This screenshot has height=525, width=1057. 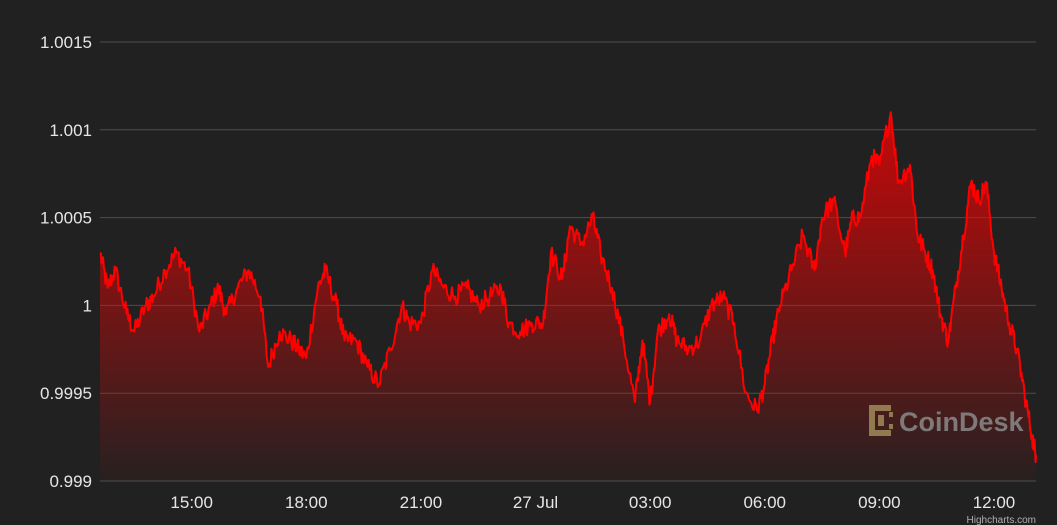 I want to click on y-tick-label: 1.0005, so click(x=66, y=218).